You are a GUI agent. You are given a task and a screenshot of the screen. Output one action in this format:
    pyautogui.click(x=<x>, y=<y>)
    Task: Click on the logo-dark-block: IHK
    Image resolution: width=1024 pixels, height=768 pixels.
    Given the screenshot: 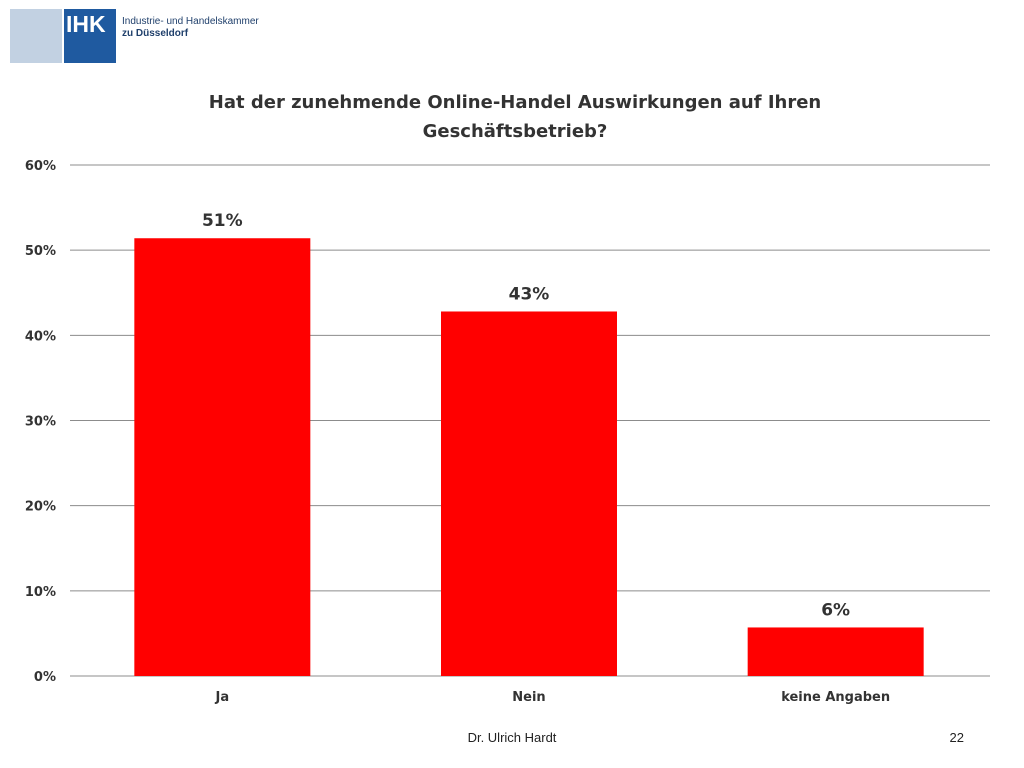 What is the action you would take?
    pyautogui.click(x=90, y=36)
    